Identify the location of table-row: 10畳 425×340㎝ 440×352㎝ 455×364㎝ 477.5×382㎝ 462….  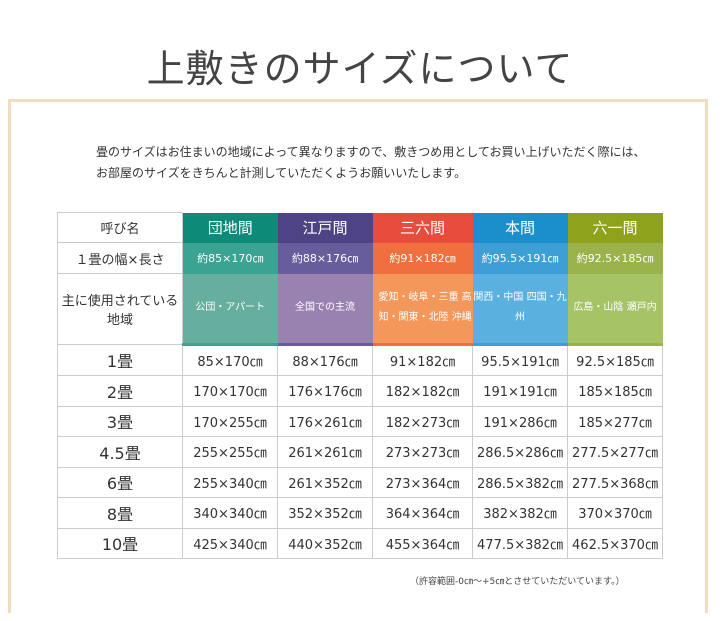
(360, 543).